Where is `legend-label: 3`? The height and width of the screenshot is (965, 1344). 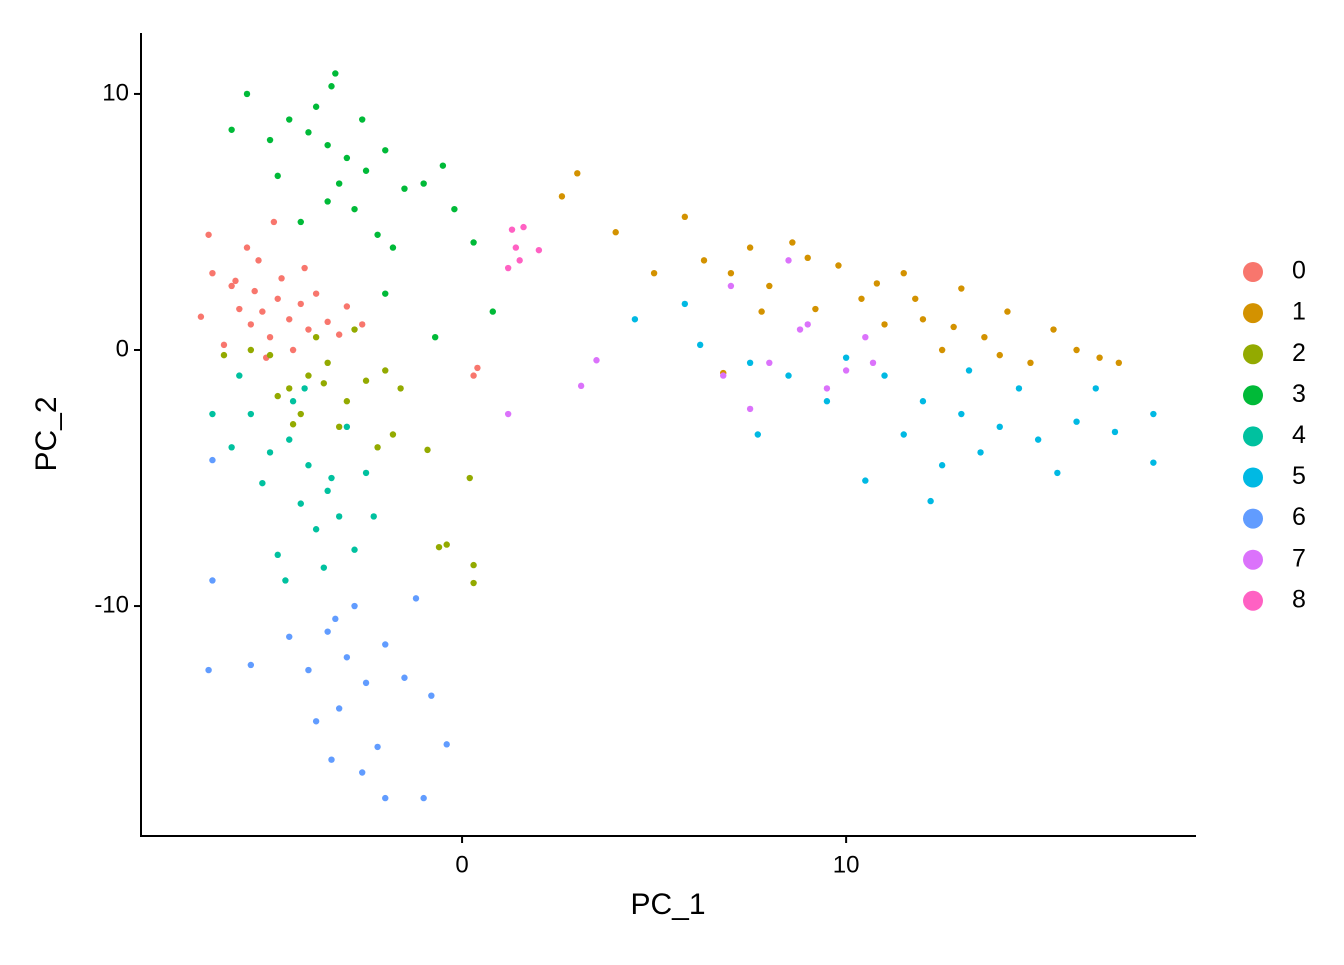
legend-label: 3 is located at coordinates (1299, 394).